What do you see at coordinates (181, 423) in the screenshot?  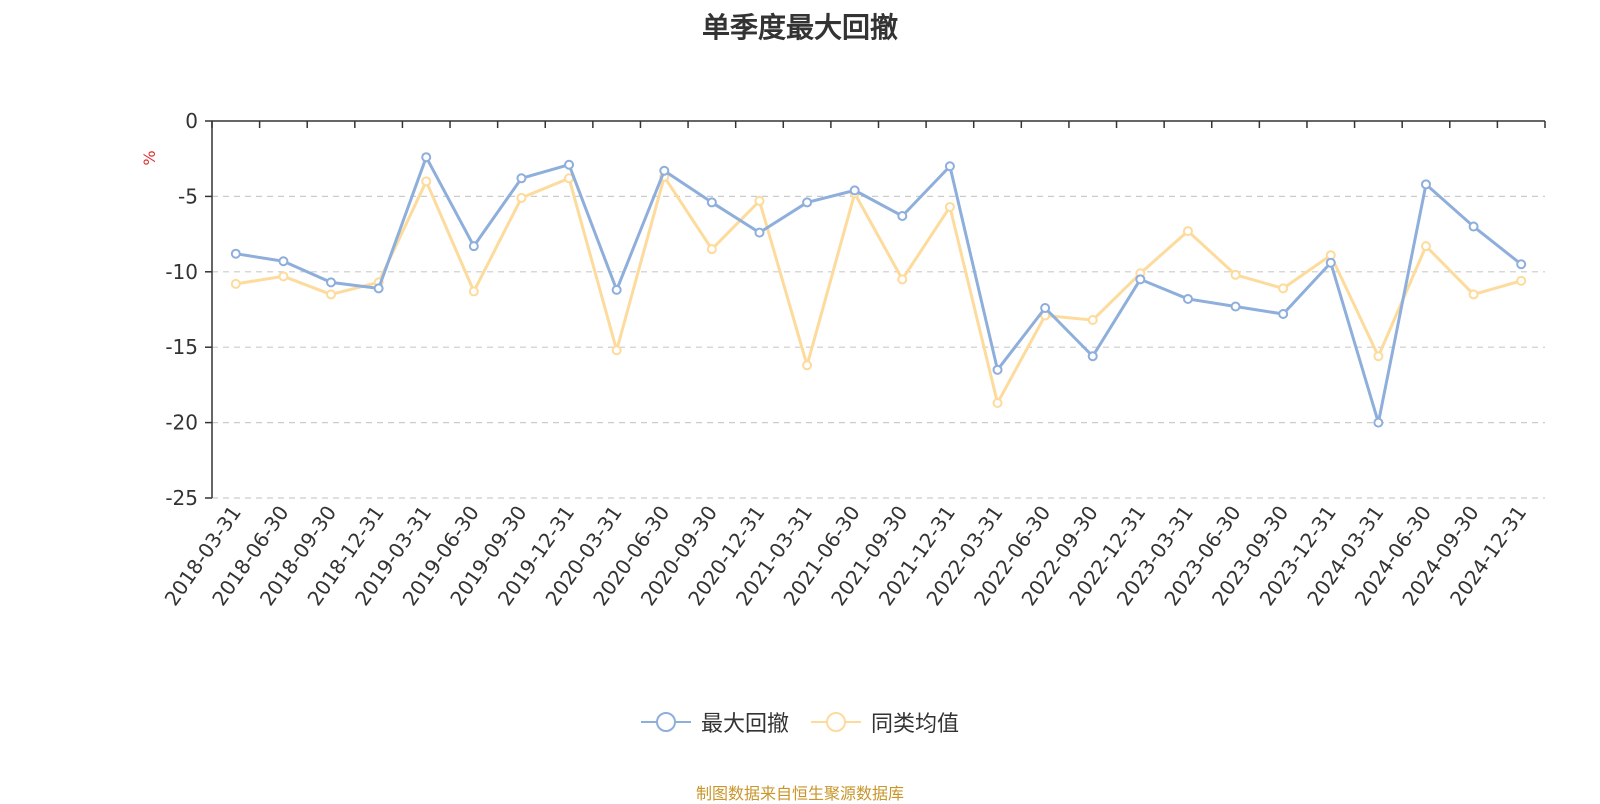 I see `y-tick-label: -20` at bounding box center [181, 423].